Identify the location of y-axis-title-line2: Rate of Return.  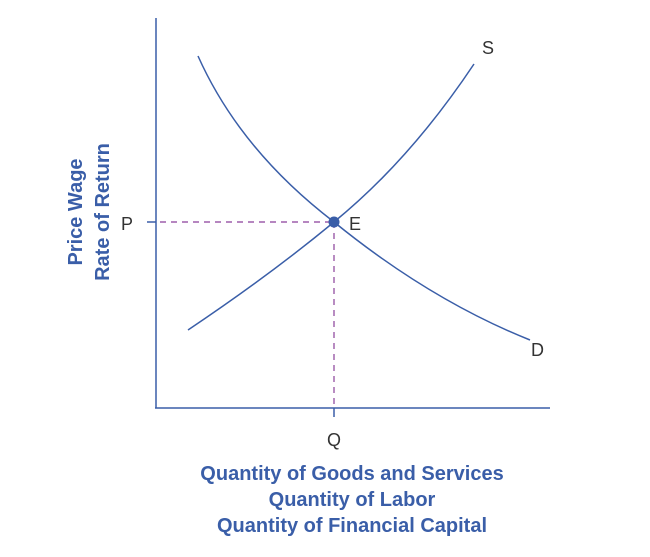
(103, 212).